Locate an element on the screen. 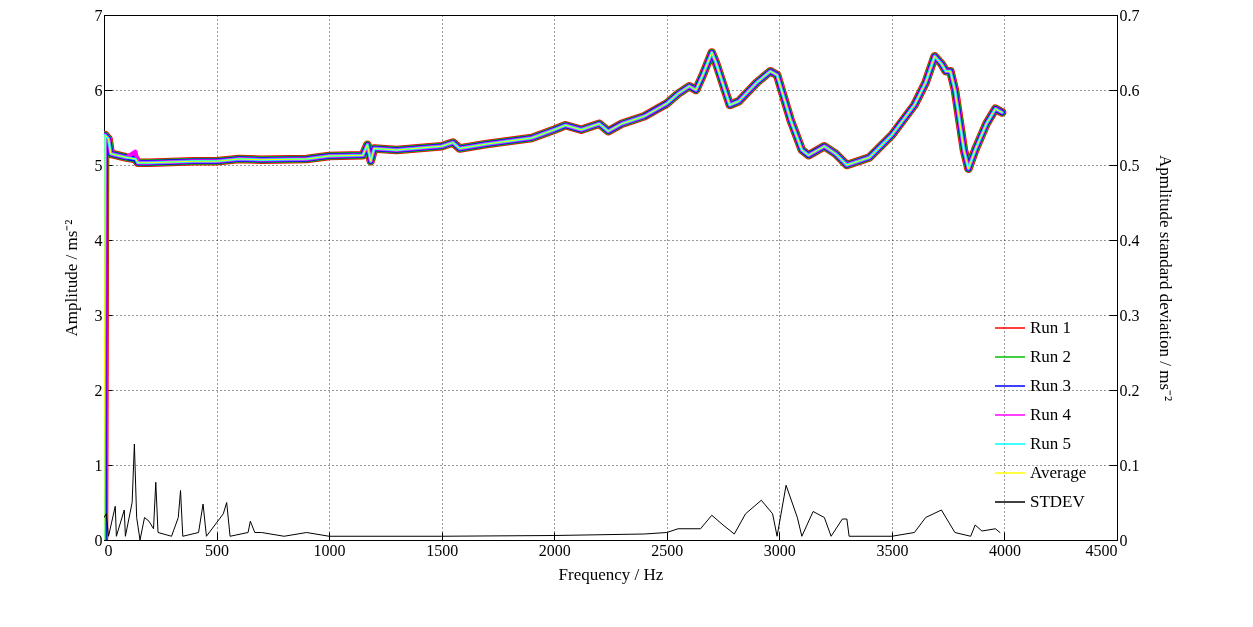 The image size is (1253, 627). x-tick-label: 4000 is located at coordinates (1004, 550).